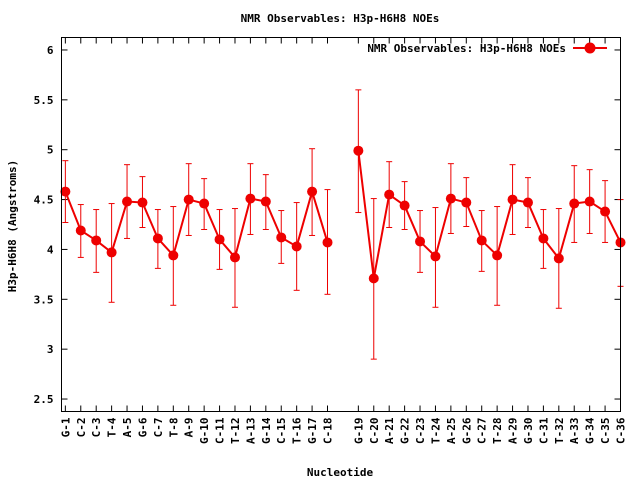 This screenshot has height=480, width=640. What do you see at coordinates (189, 428) in the screenshot?
I see `x-tick-label: A-9` at bounding box center [189, 428].